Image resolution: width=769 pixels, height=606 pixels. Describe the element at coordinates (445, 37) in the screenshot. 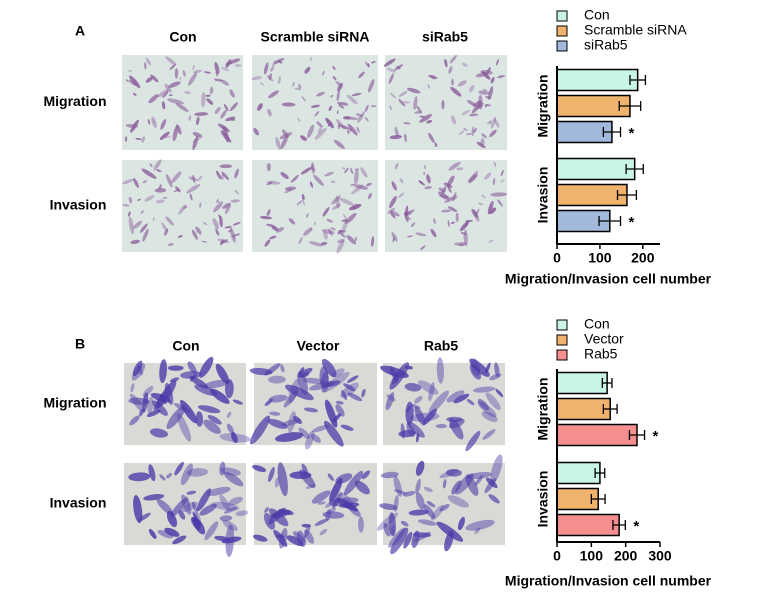

I see `column-label: siRab5` at that location.